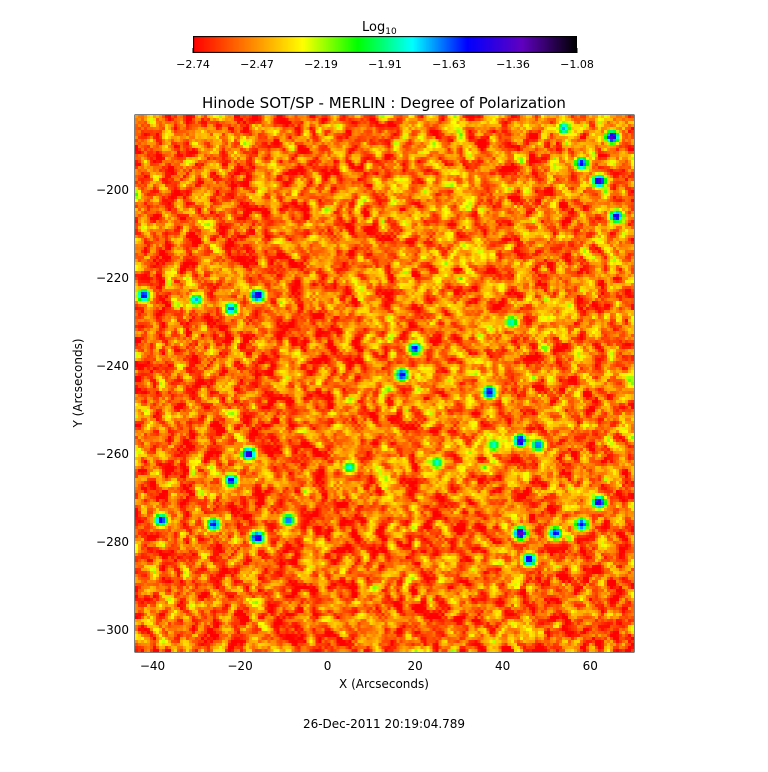  I want to click on x-tick-label: 60, so click(590, 666).